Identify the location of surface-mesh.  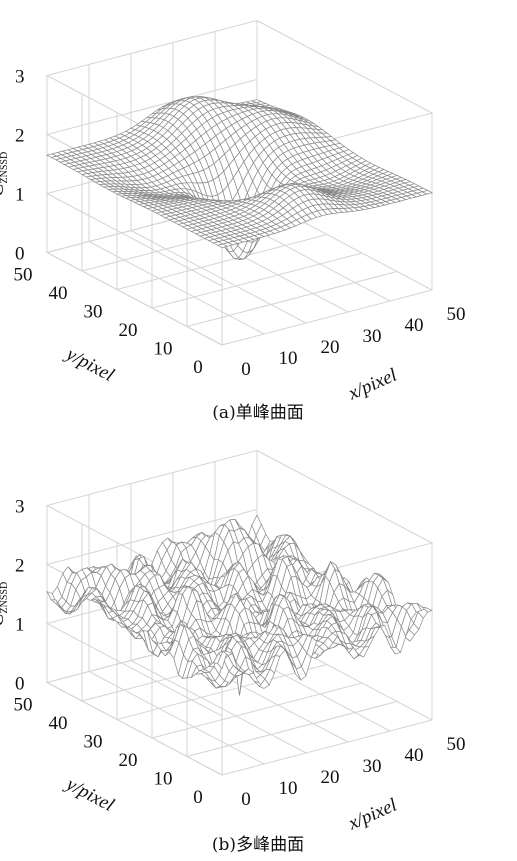
(239, 178).